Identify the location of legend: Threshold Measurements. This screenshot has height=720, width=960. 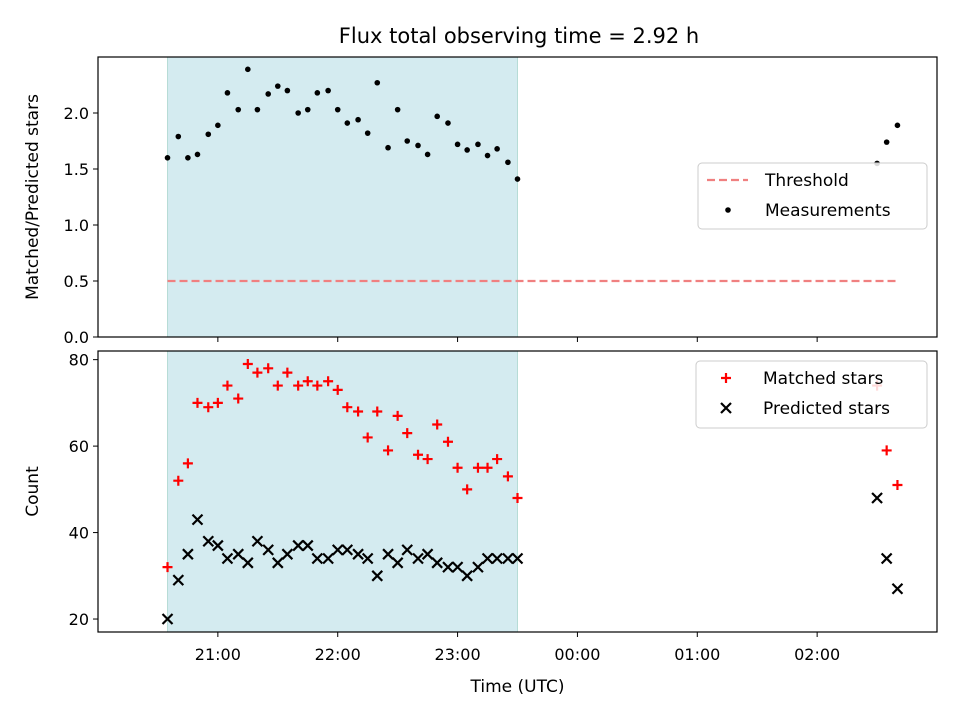
(812, 196).